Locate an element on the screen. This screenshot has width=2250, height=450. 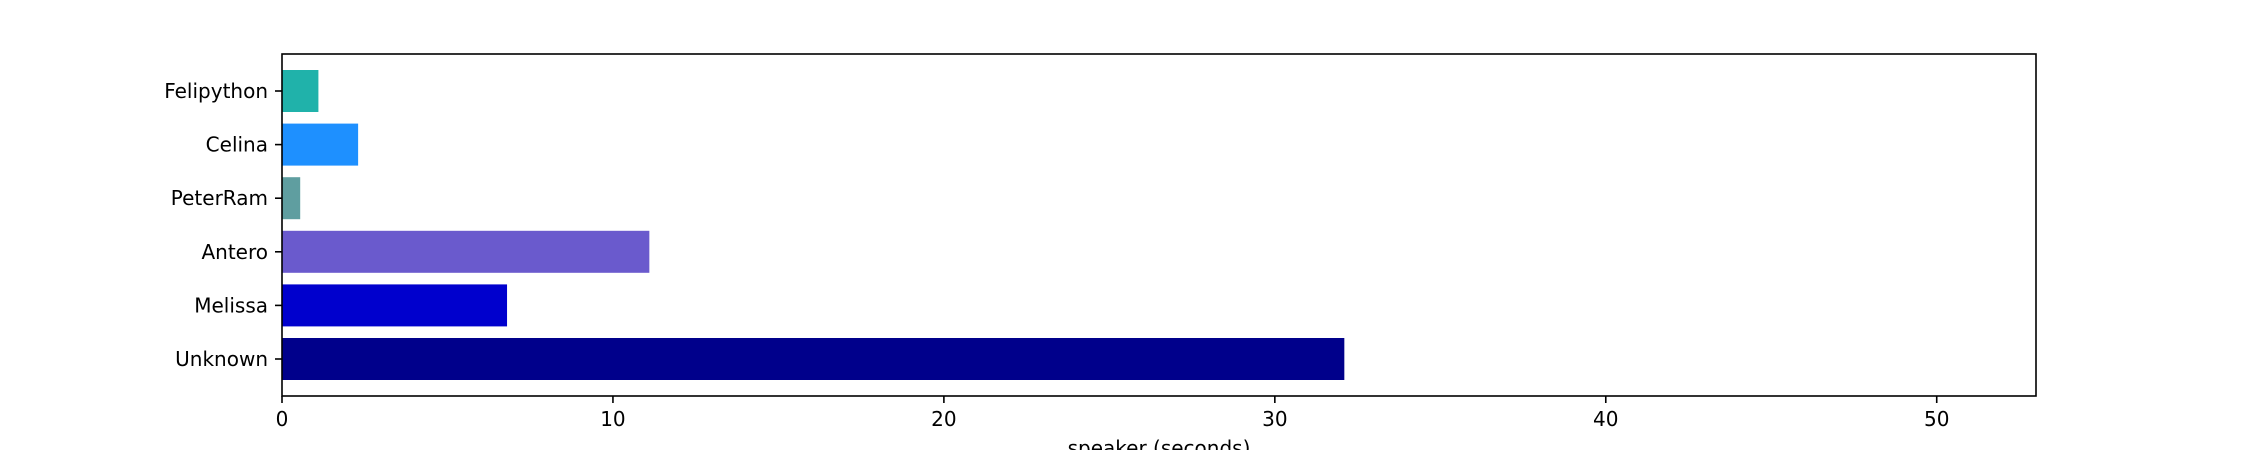
x-tick-label: 20 is located at coordinates (943, 419).